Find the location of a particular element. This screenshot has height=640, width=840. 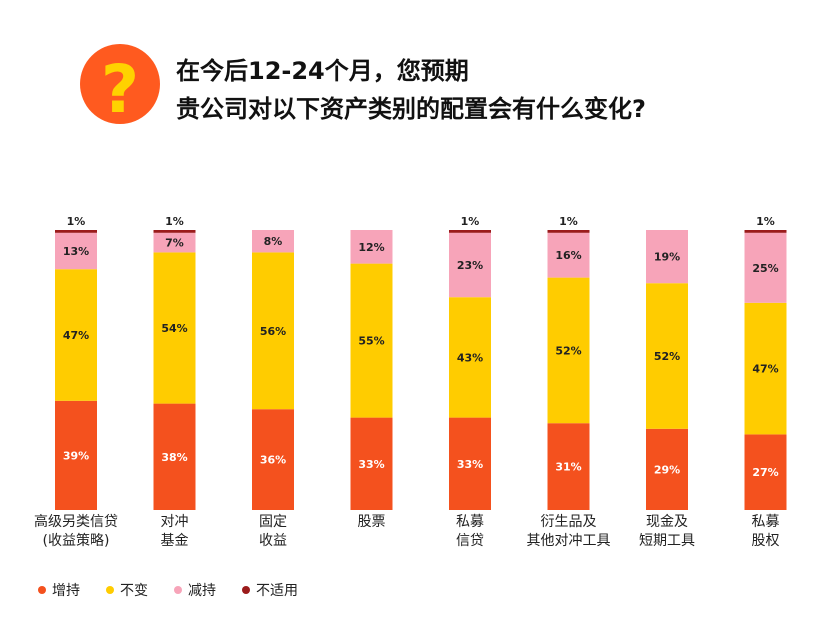

data-label: 43% is located at coordinates (470, 357).